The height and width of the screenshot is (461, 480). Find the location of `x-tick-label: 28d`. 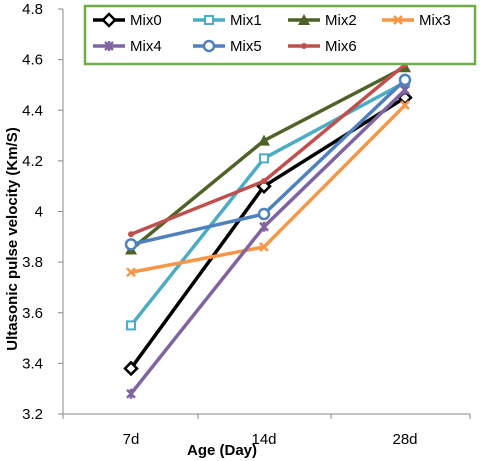

x-tick-label: 28d is located at coordinates (404, 439).